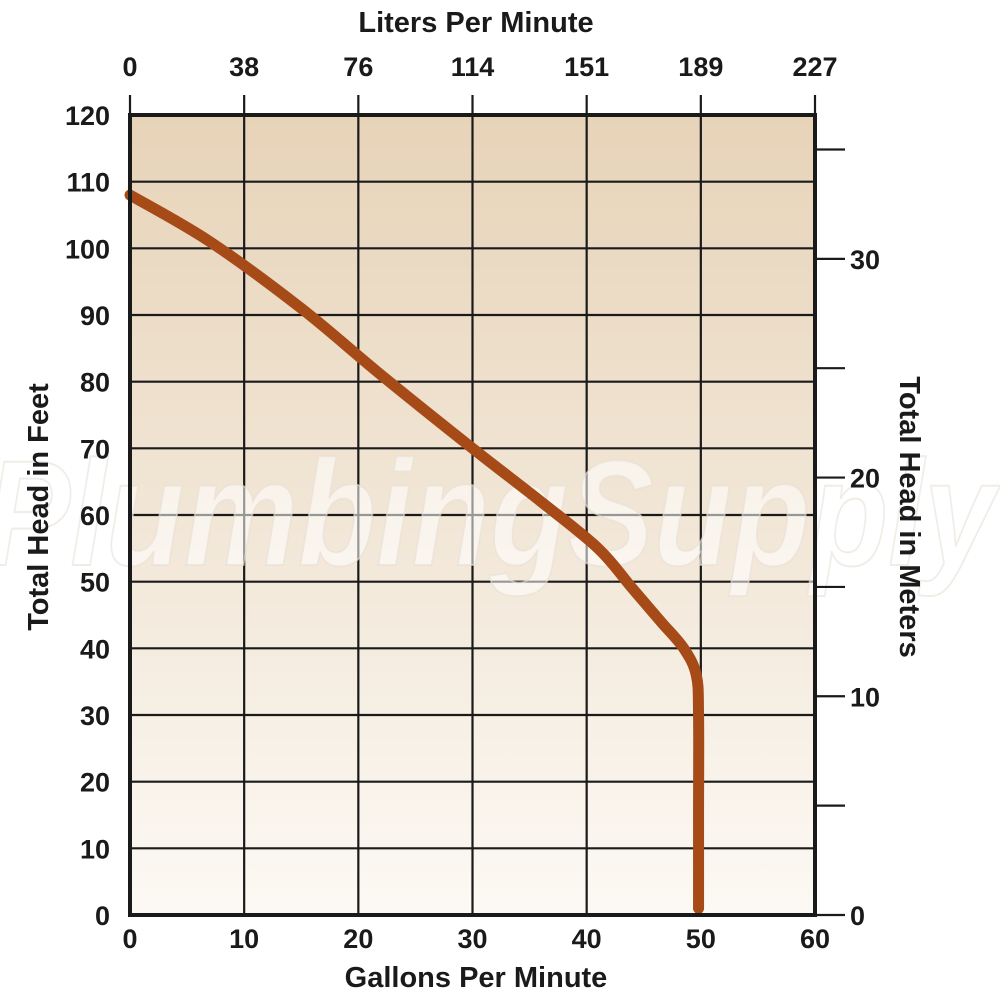 This screenshot has height=1000, width=1000. Describe the element at coordinates (244, 939) in the screenshot. I see `x-tick-label-bottom: 10` at that location.